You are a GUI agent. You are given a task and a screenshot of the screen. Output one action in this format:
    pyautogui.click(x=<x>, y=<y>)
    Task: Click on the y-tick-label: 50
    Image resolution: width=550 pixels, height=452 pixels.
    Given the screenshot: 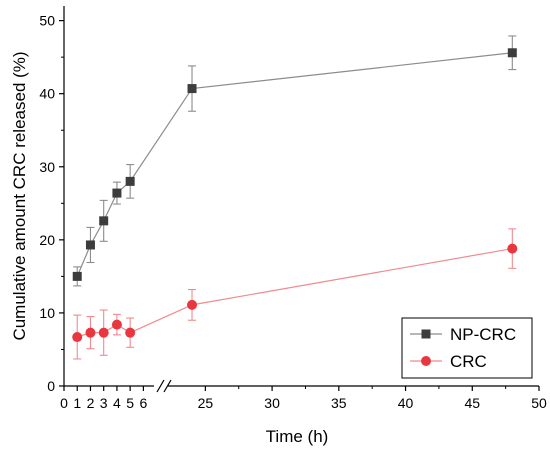 What is the action you would take?
    pyautogui.click(x=47, y=21)
    